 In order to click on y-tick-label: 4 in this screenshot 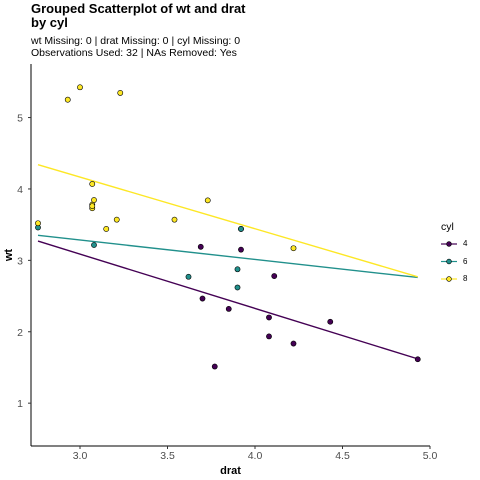, I will do `click(20, 190)`.